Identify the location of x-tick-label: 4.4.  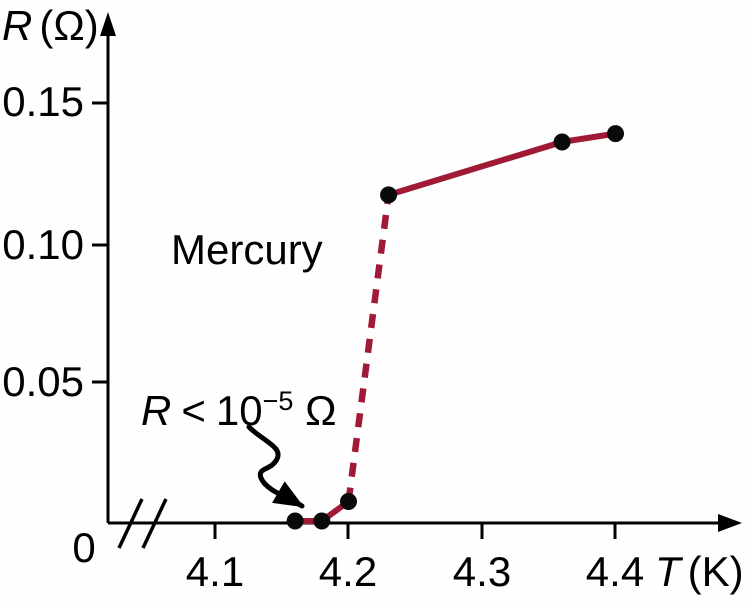
(615, 571).